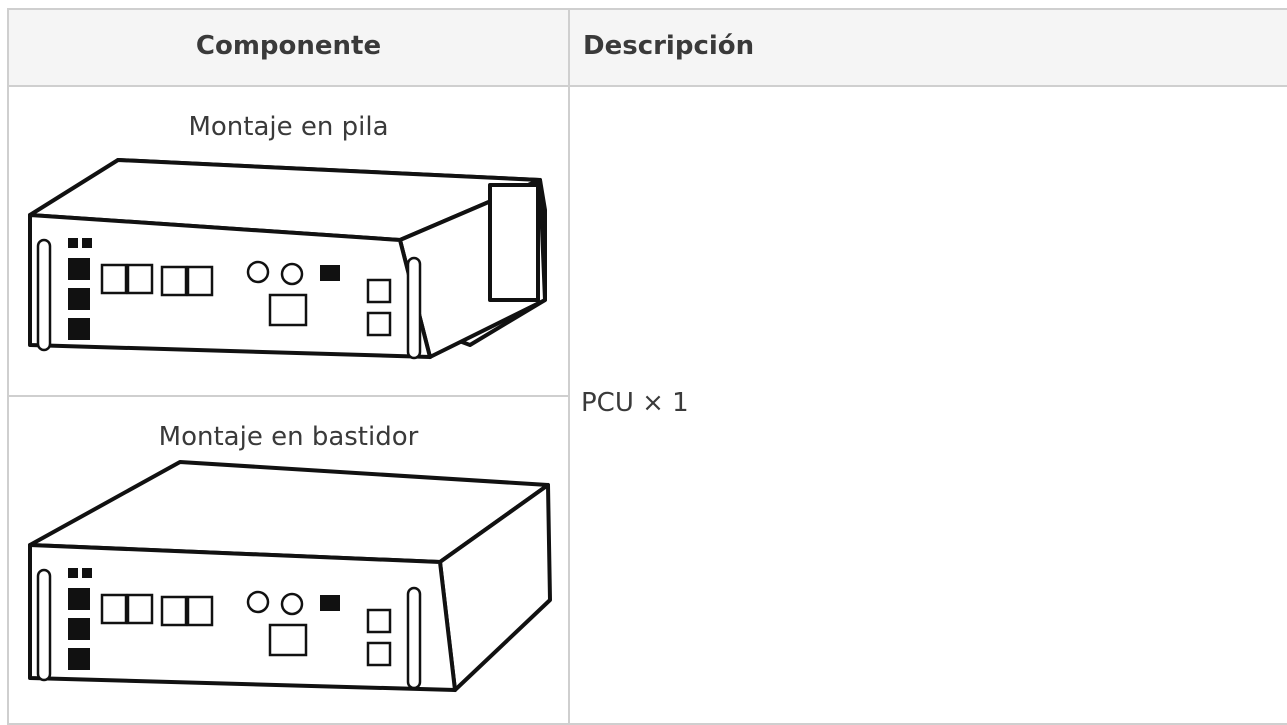  What do you see at coordinates (290, 576) in the screenshot?
I see `rack-mount-drawing` at bounding box center [290, 576].